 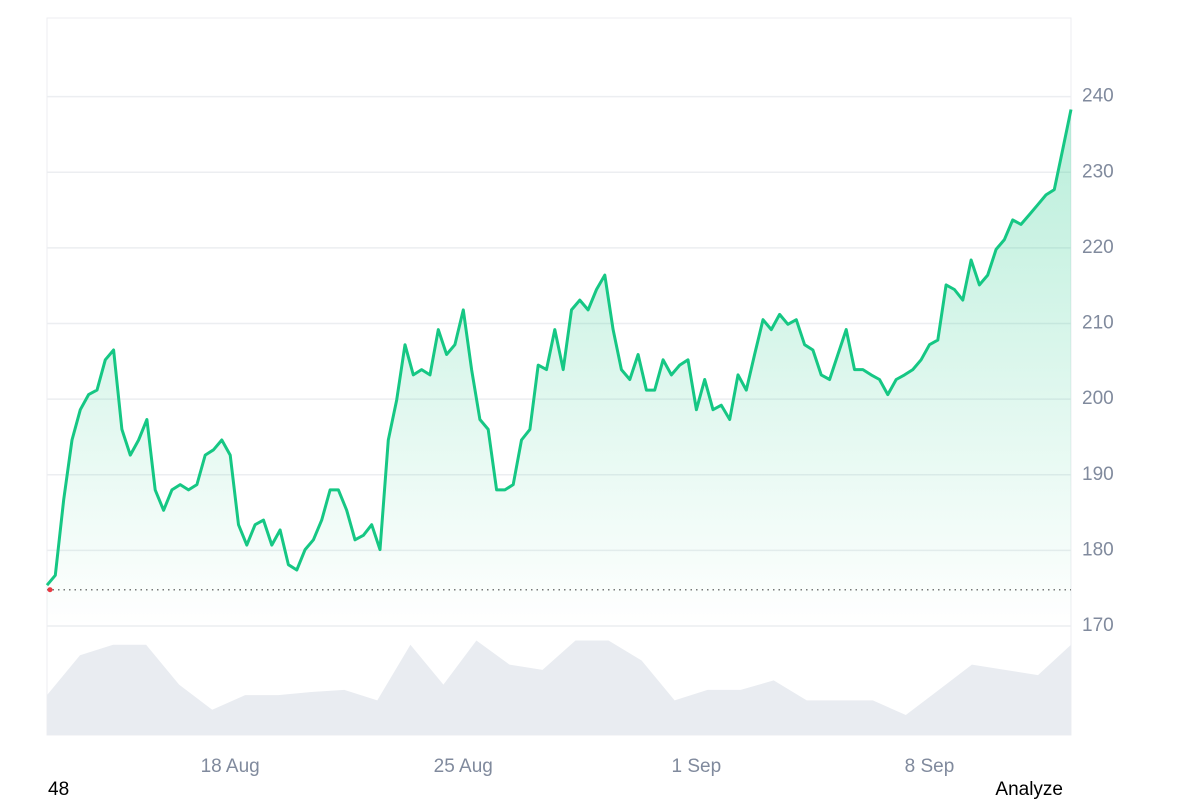 What do you see at coordinates (58, 789) in the screenshot?
I see `footer-left: 48` at bounding box center [58, 789].